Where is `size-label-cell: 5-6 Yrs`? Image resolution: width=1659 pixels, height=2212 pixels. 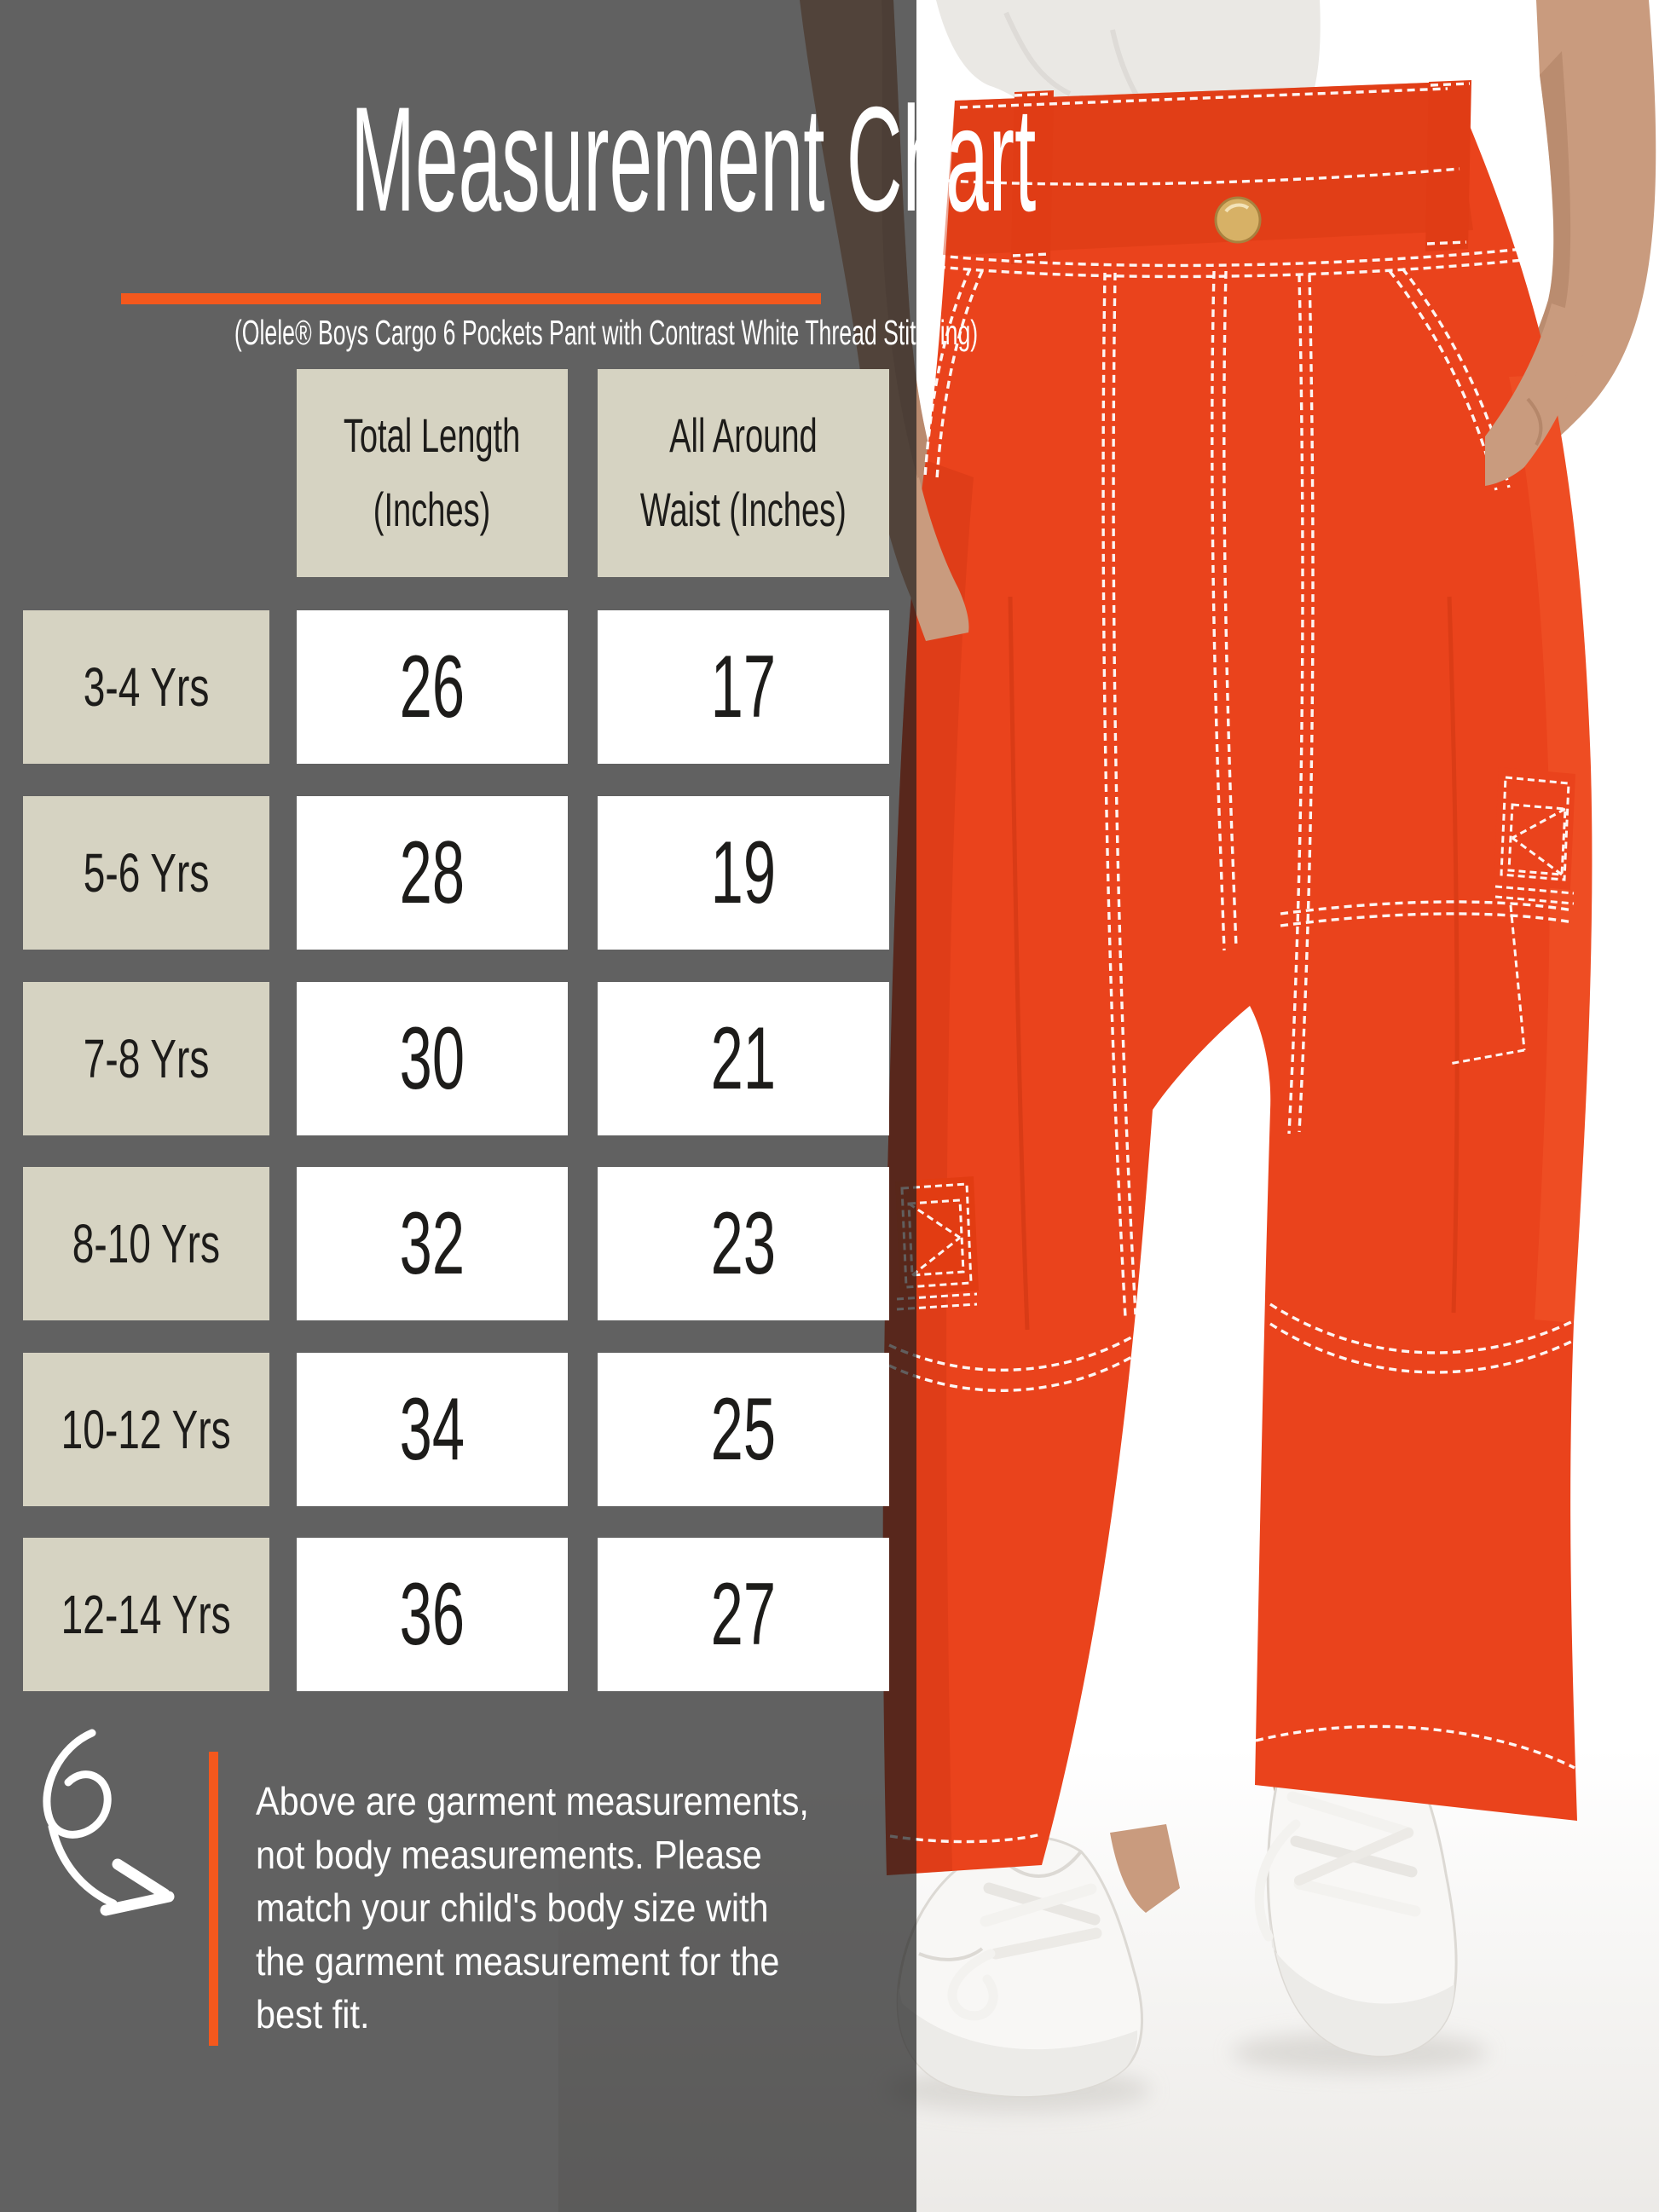
size-label-cell: 5-6 Yrs is located at coordinates (146, 873).